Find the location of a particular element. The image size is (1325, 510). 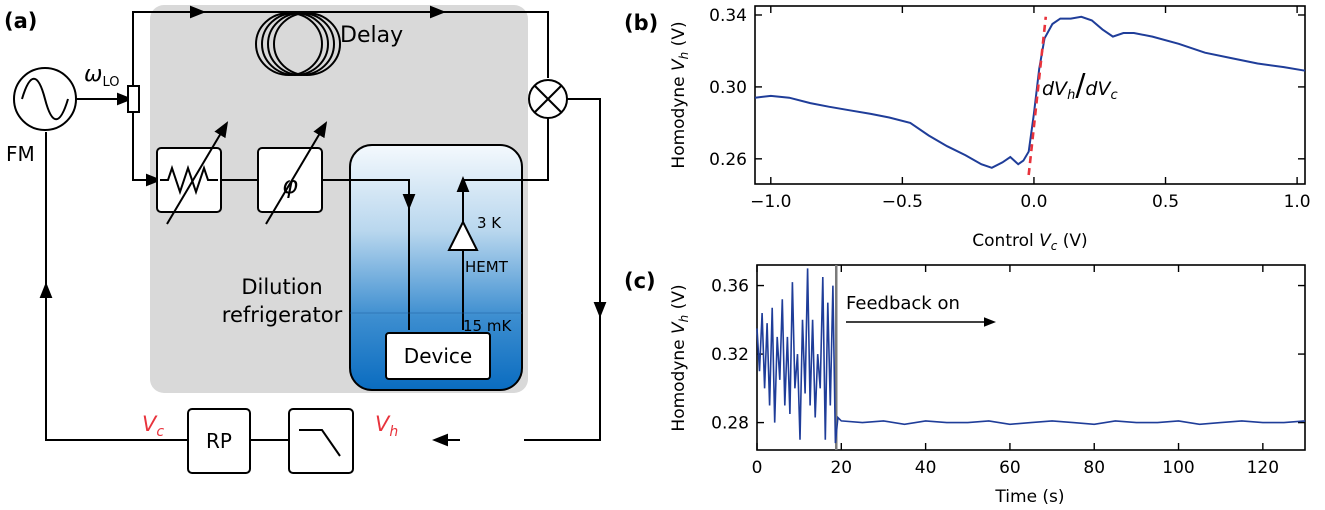

chart-b-xlabel: Control Vc (V) is located at coordinates (1029, 242).